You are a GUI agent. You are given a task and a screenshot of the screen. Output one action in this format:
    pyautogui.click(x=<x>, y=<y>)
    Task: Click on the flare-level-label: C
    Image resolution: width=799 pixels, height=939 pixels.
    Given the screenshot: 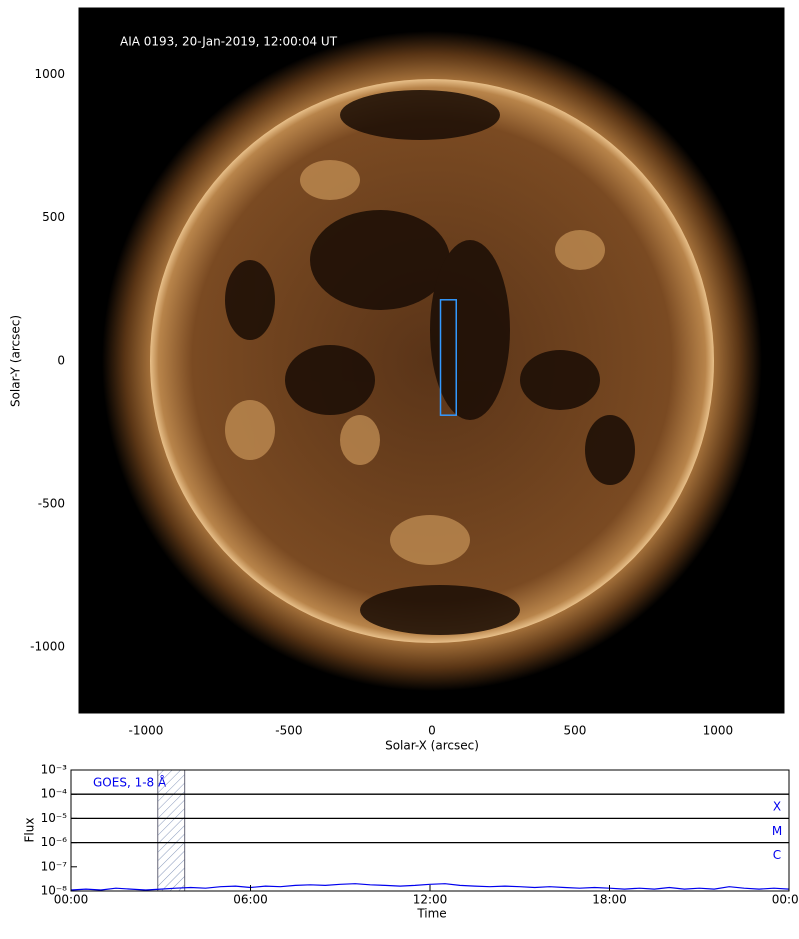 What is the action you would take?
    pyautogui.click(x=777, y=855)
    